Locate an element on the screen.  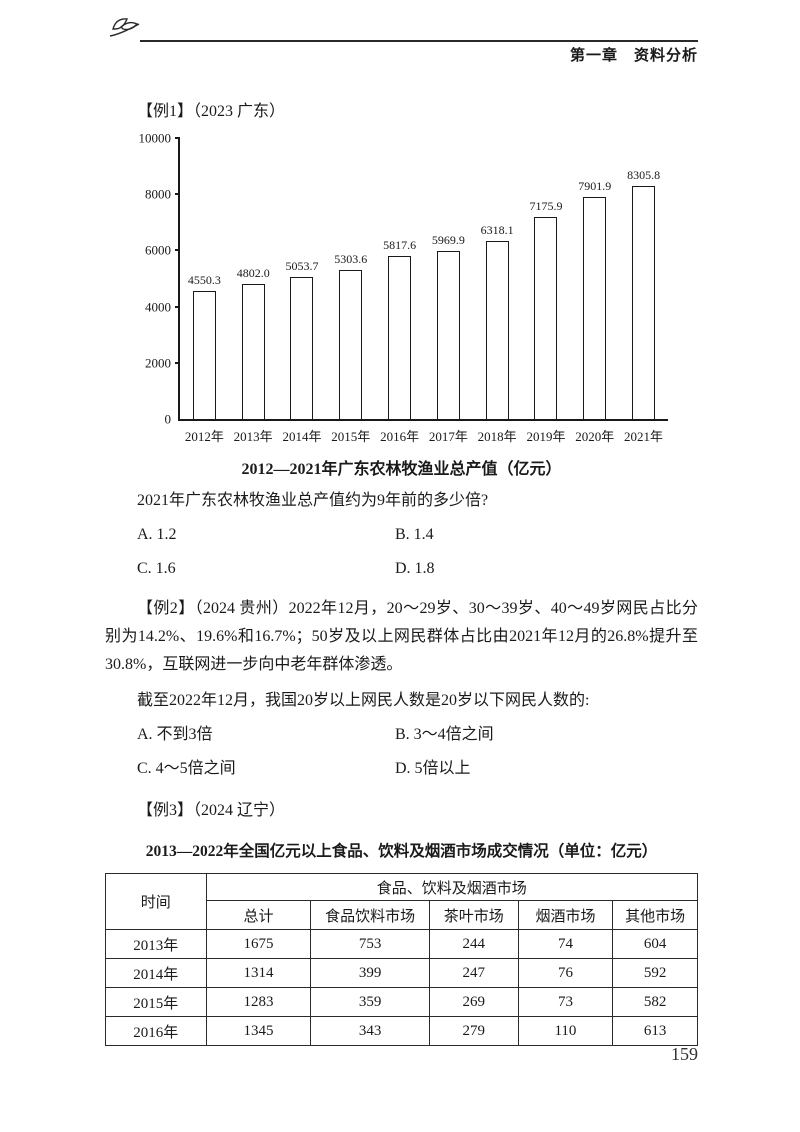
bar-column: 6318.1 2018年 is located at coordinates (497, 291).